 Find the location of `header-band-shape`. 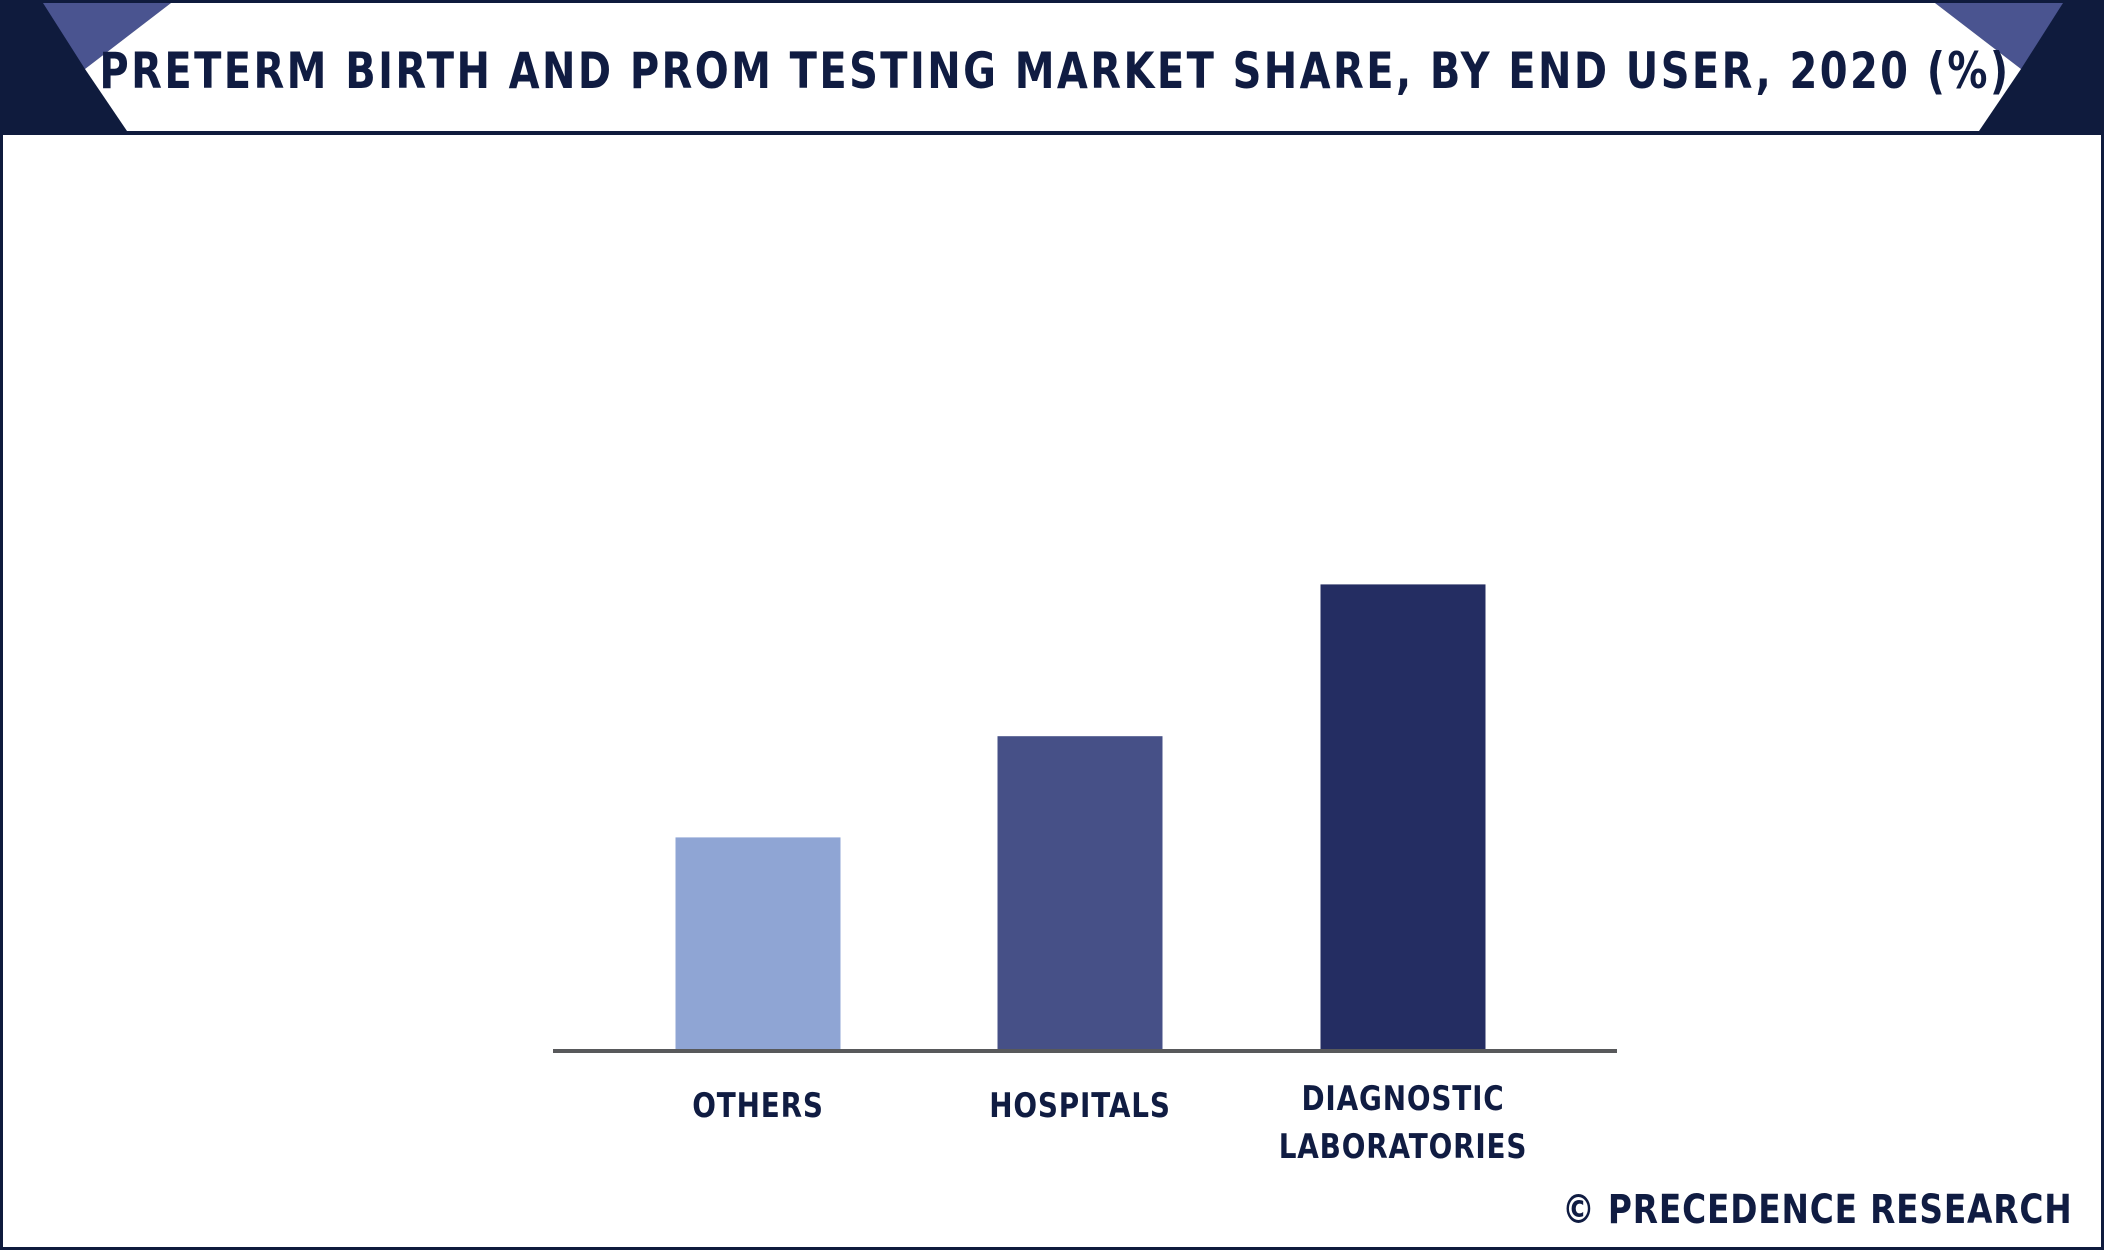

header-band-shape is located at coordinates (1053, 69).